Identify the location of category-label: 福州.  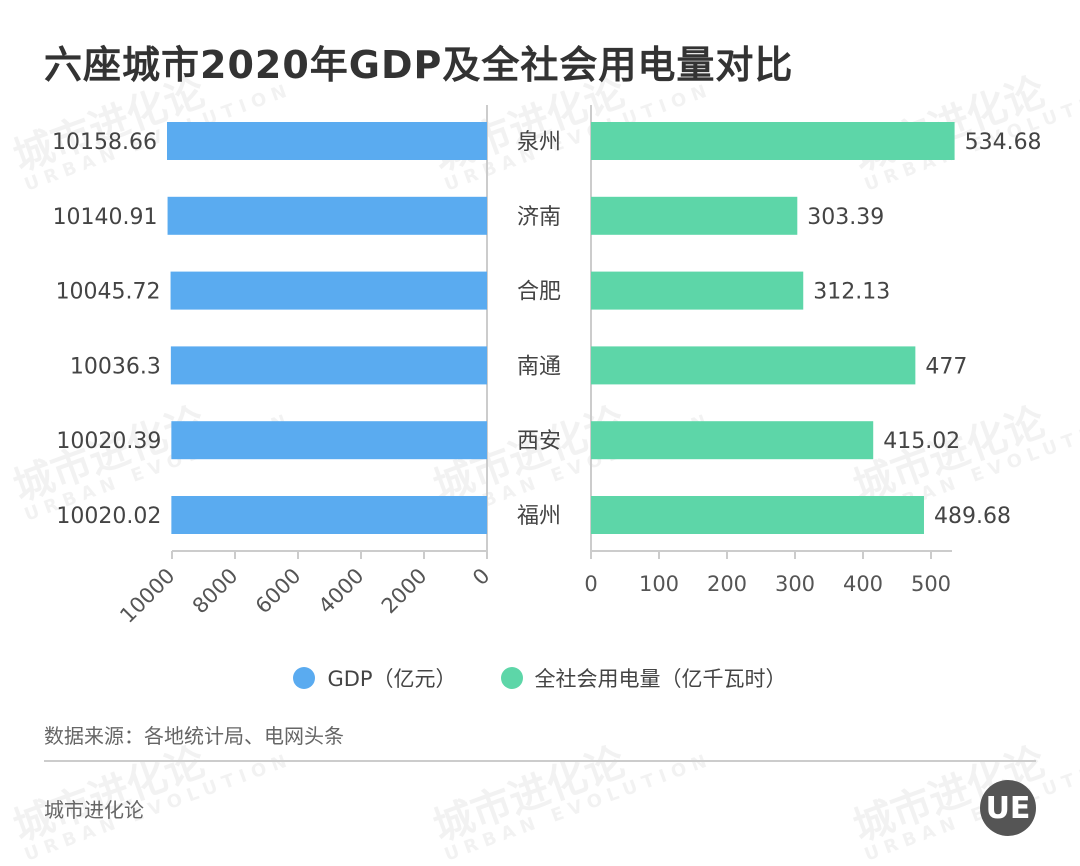
(539, 516).